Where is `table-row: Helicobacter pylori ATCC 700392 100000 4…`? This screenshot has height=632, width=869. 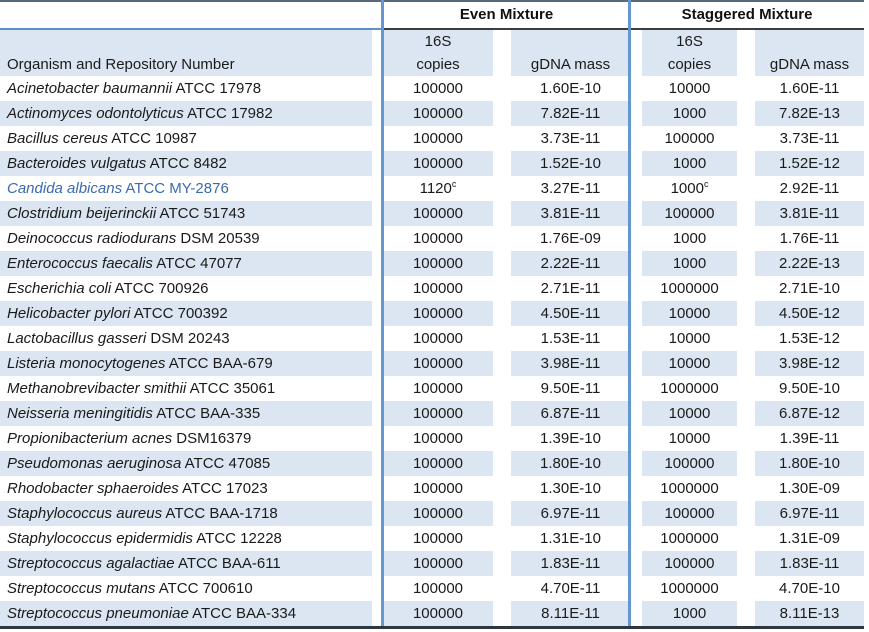
table-row: Helicobacter pylori ATCC 700392 100000 4… is located at coordinates (432, 313).